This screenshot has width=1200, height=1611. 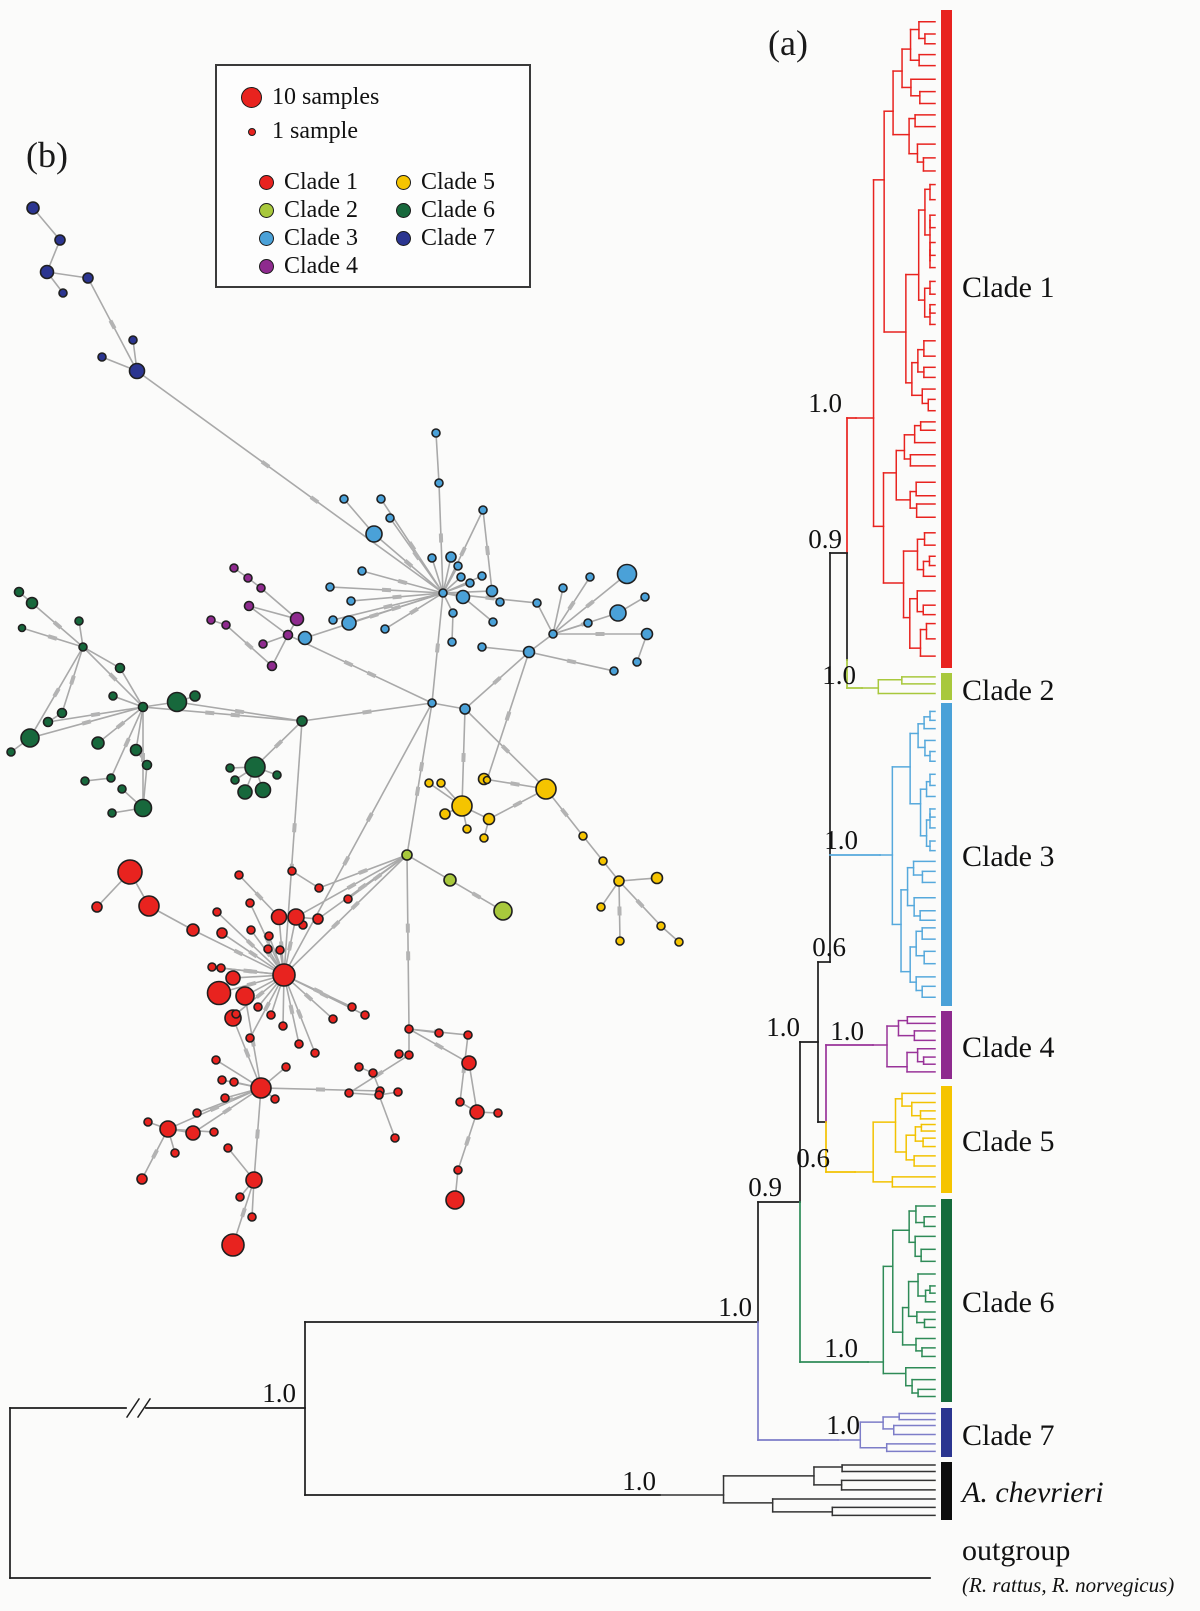 What do you see at coordinates (279, 1393) in the screenshot?
I see `support-value-label: 1.0` at bounding box center [279, 1393].